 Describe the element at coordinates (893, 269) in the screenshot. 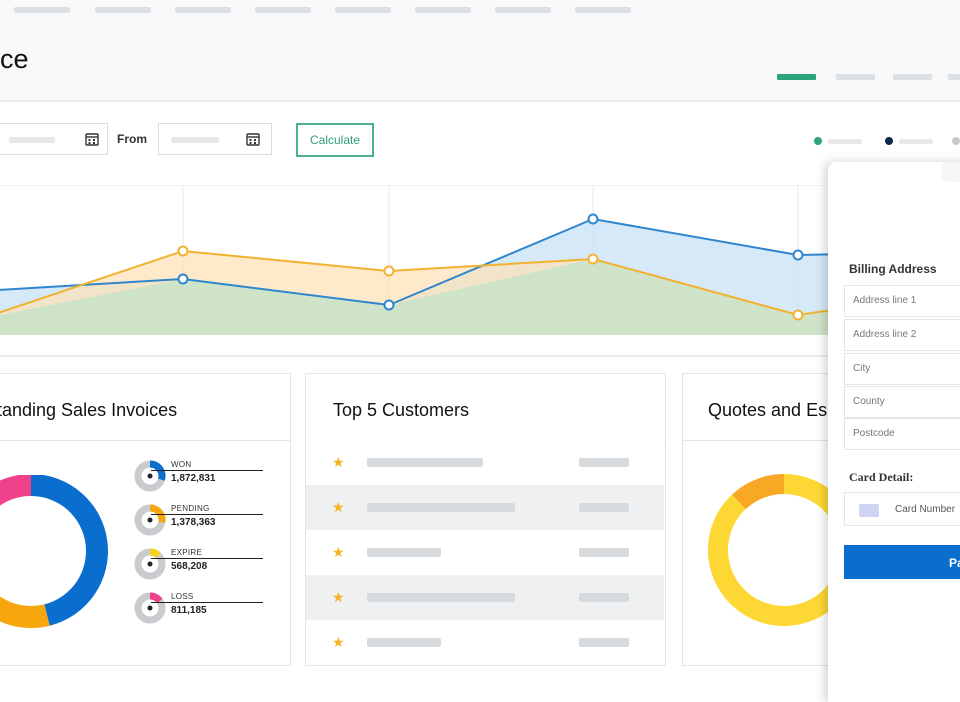

I see `billing-address-title: Billing Address` at that location.